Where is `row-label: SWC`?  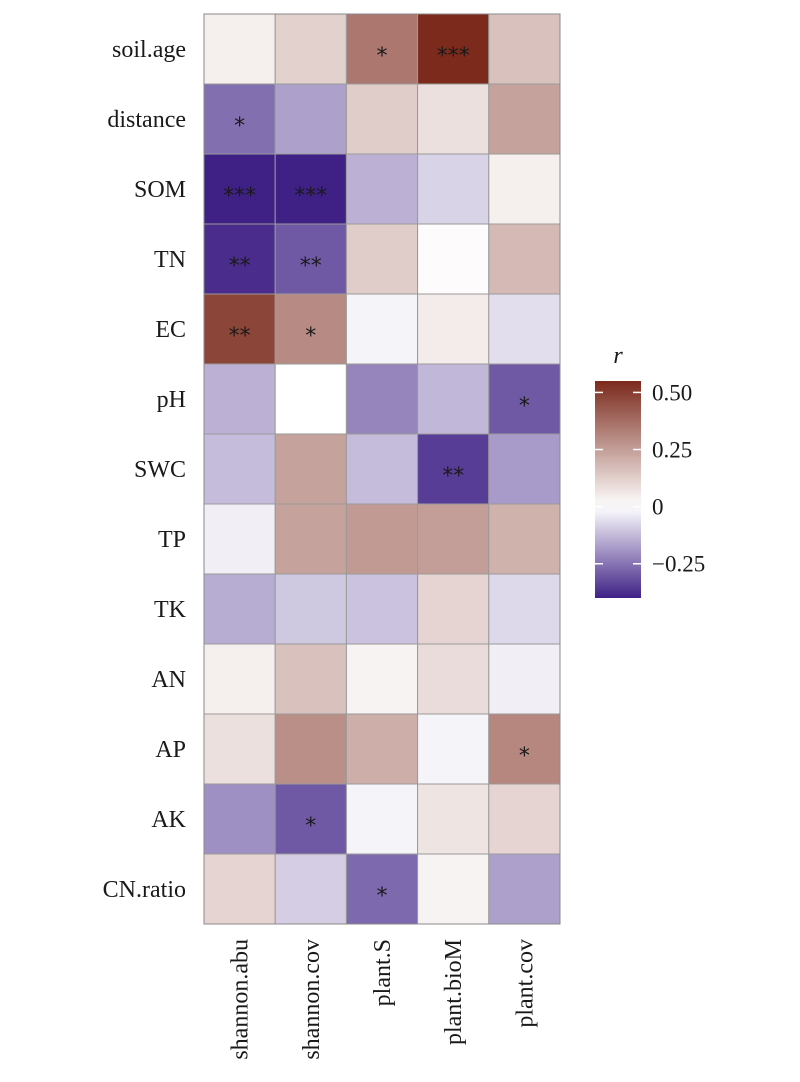 row-label: SWC is located at coordinates (160, 470).